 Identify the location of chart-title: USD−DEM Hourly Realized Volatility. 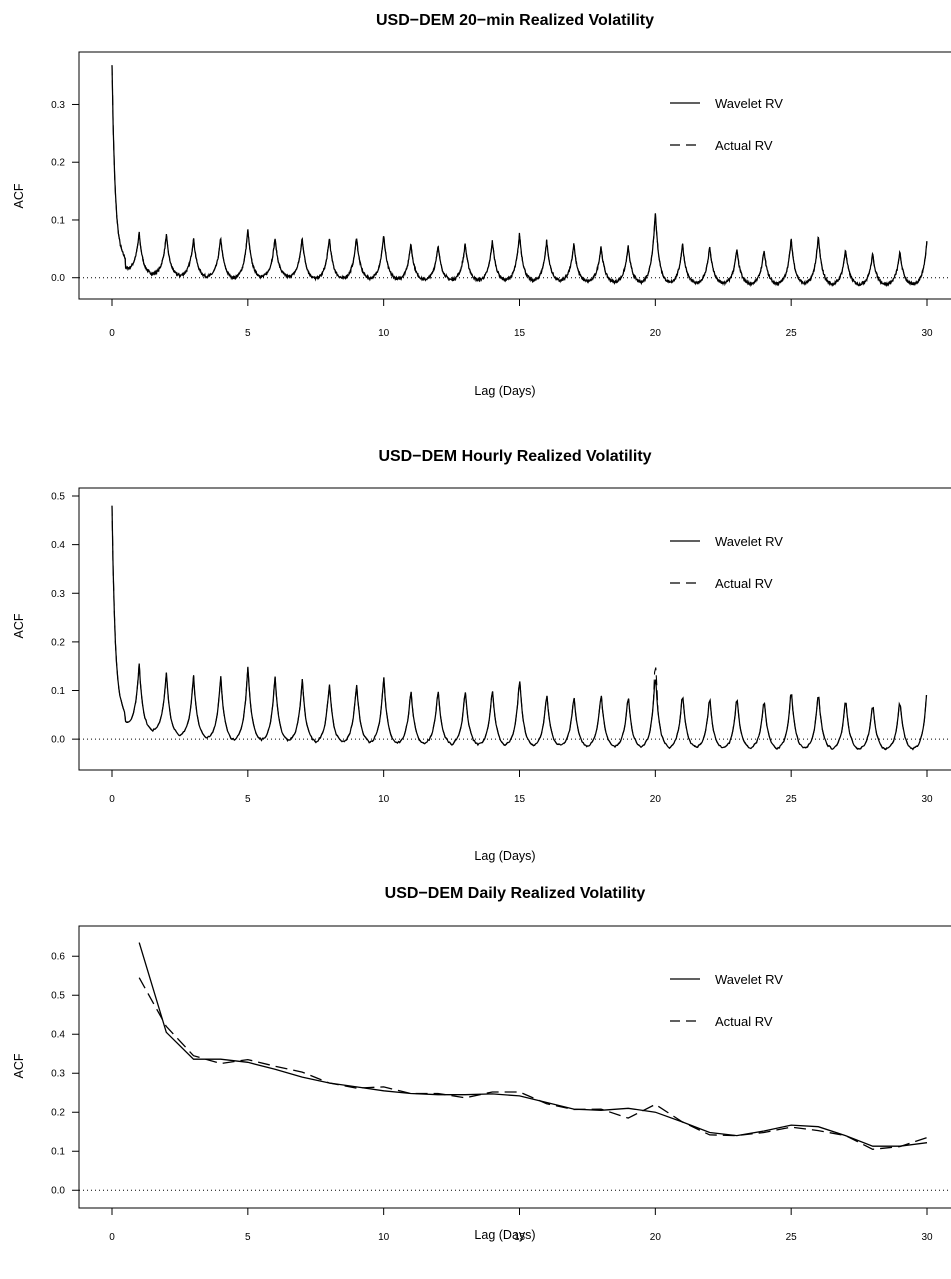
(514, 456).